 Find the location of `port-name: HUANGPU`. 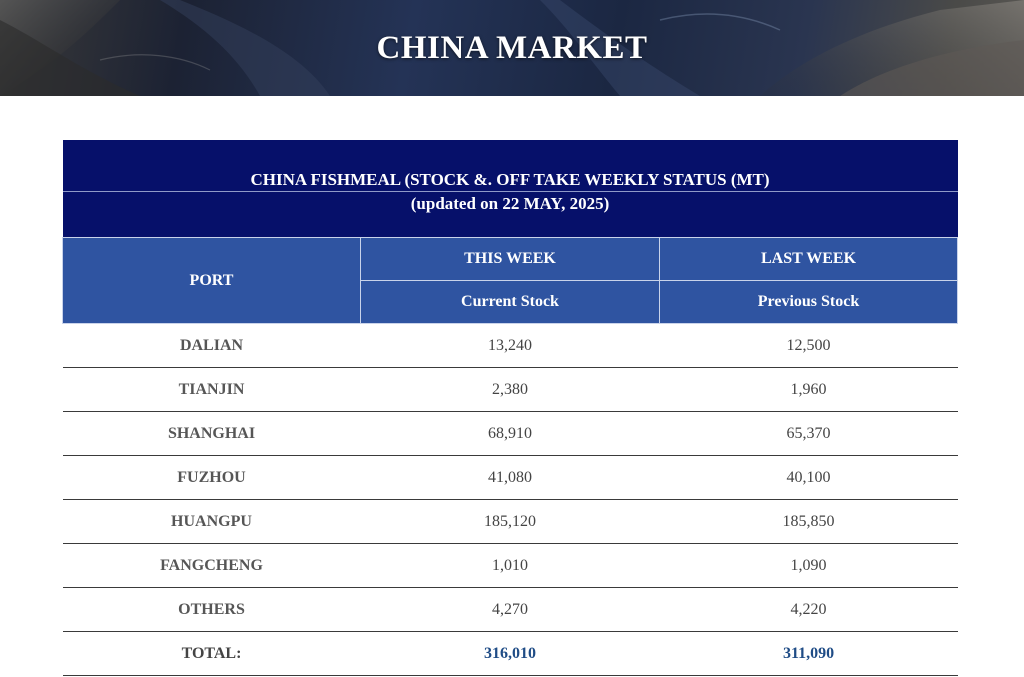

port-name: HUANGPU is located at coordinates (211, 521).